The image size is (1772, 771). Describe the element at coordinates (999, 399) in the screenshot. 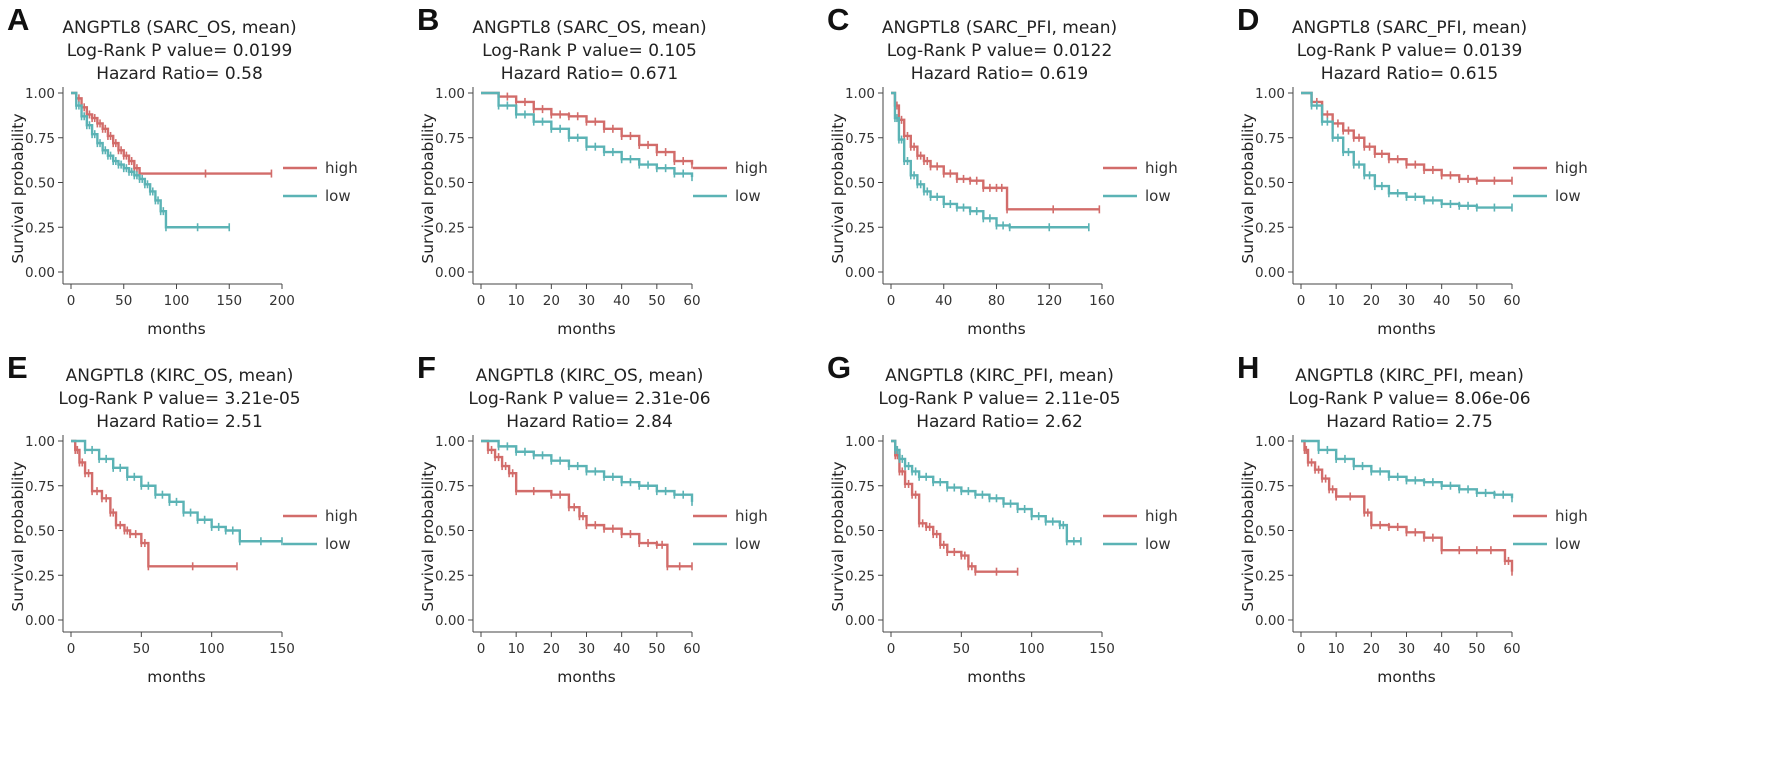

I see `chart-title-line: Log-Rank P value= 2.11e-05` at that location.